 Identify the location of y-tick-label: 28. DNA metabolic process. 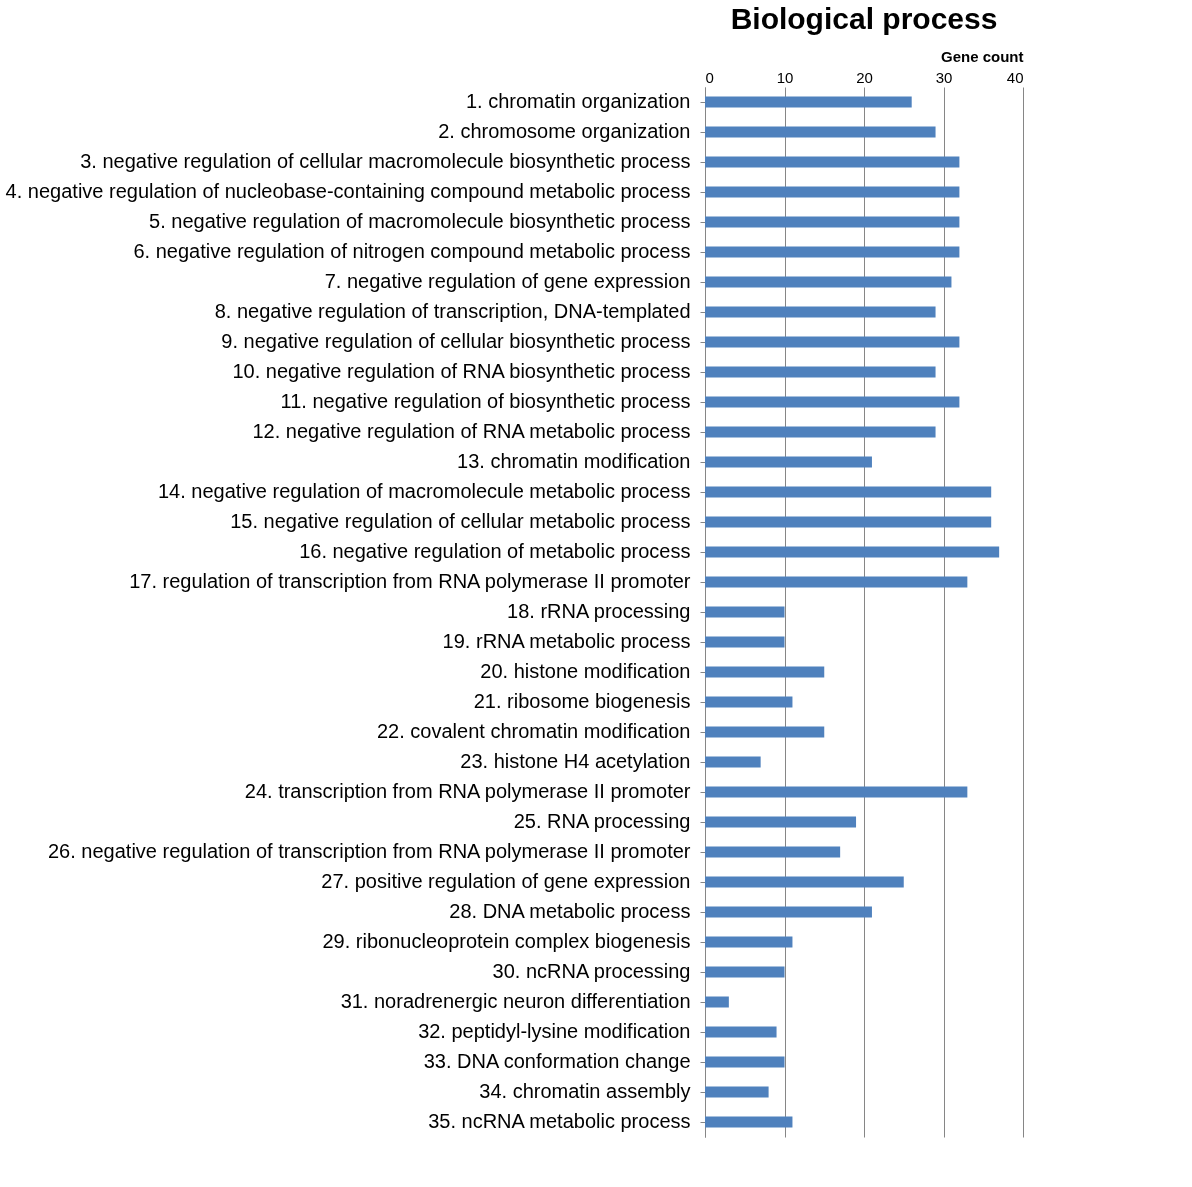
(570, 911).